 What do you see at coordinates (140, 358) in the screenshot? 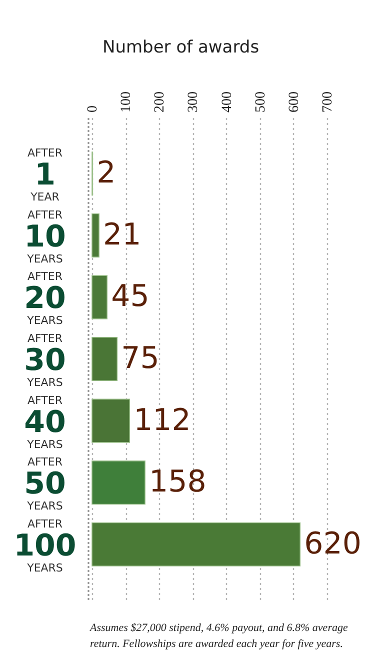
I see `data-label: 75` at bounding box center [140, 358].